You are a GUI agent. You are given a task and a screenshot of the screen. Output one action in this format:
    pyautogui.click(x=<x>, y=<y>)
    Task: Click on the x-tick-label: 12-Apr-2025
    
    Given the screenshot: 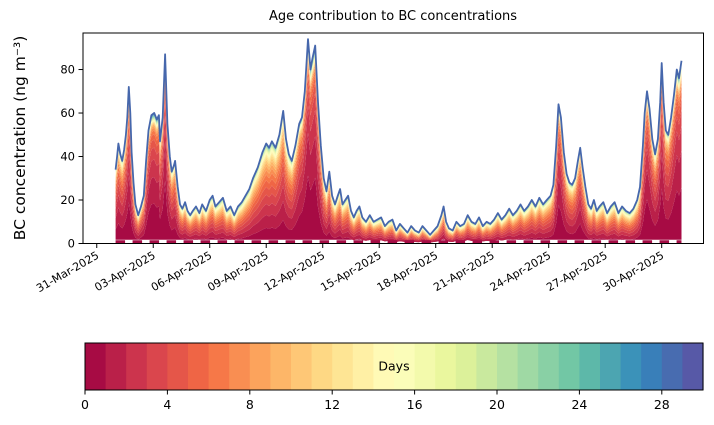 What is the action you would take?
    pyautogui.click(x=294, y=271)
    